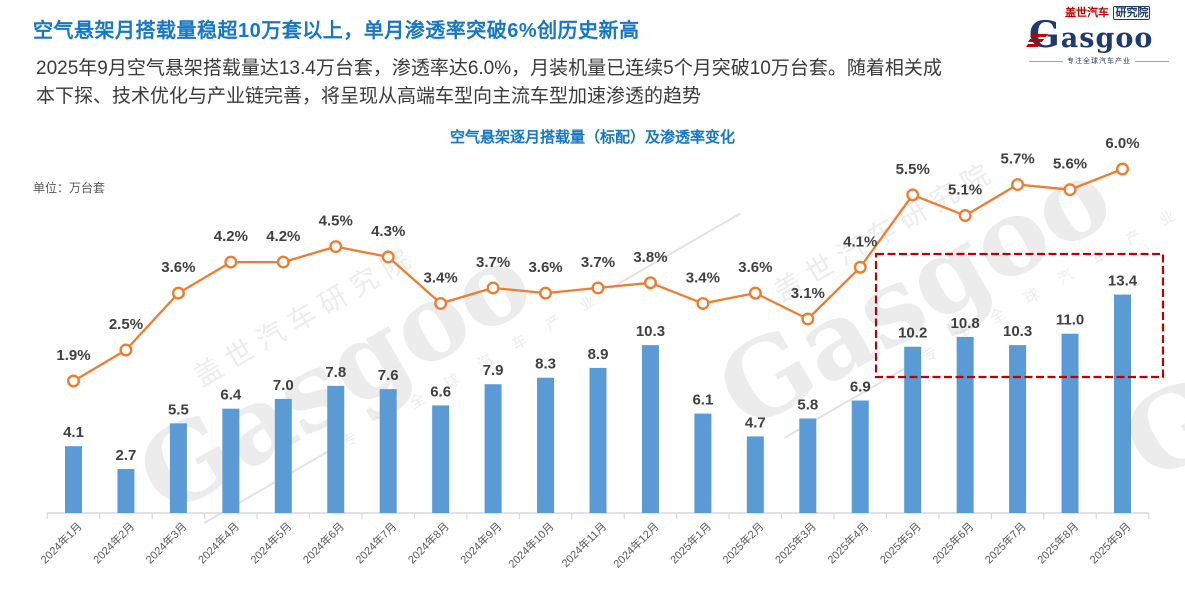 Image resolution: width=1185 pixels, height=609 pixels. I want to click on line-marker-2024年12月, so click(650, 283).